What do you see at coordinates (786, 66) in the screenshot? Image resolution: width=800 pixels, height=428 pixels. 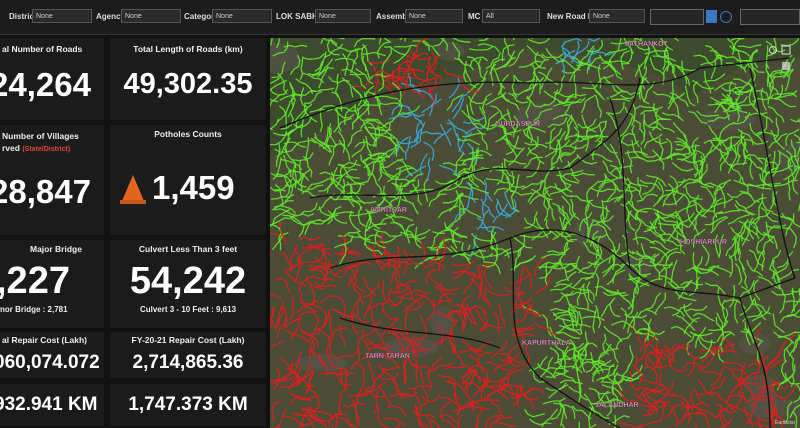 I see `basemap-button` at bounding box center [786, 66].